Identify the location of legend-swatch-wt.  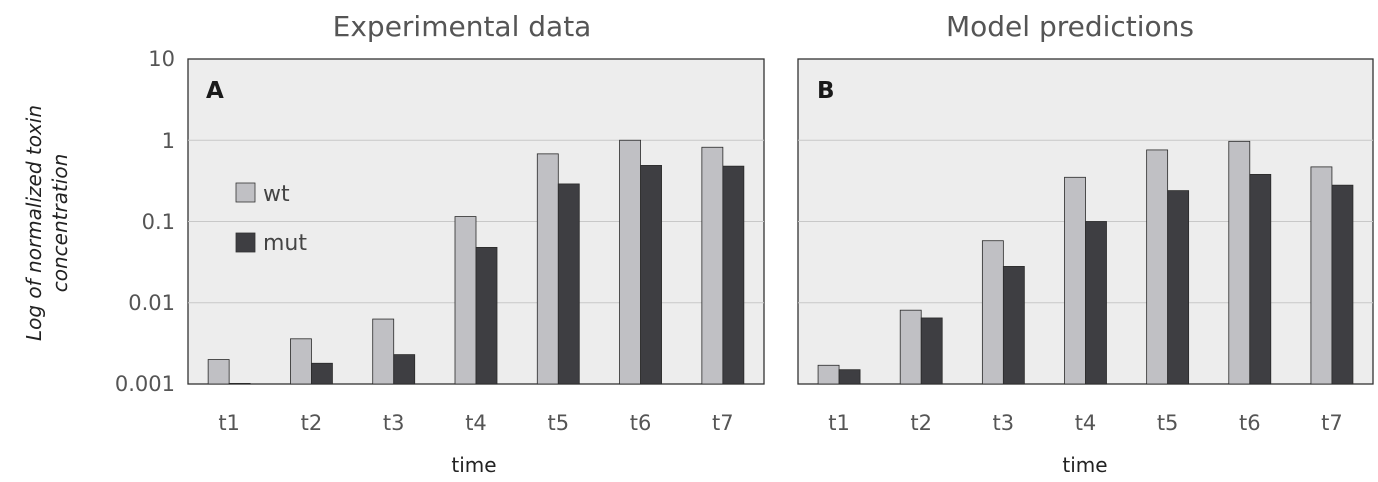
(245, 192).